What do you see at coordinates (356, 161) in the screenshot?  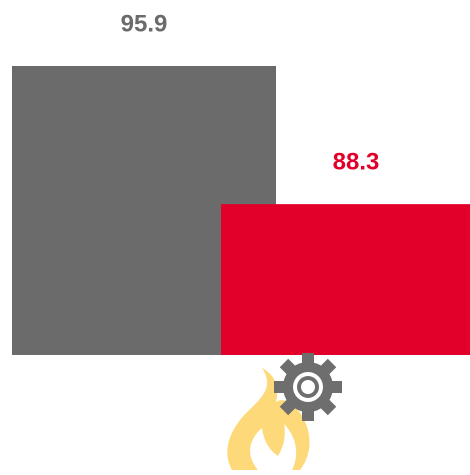 I see `value-label: 88.3` at bounding box center [356, 161].